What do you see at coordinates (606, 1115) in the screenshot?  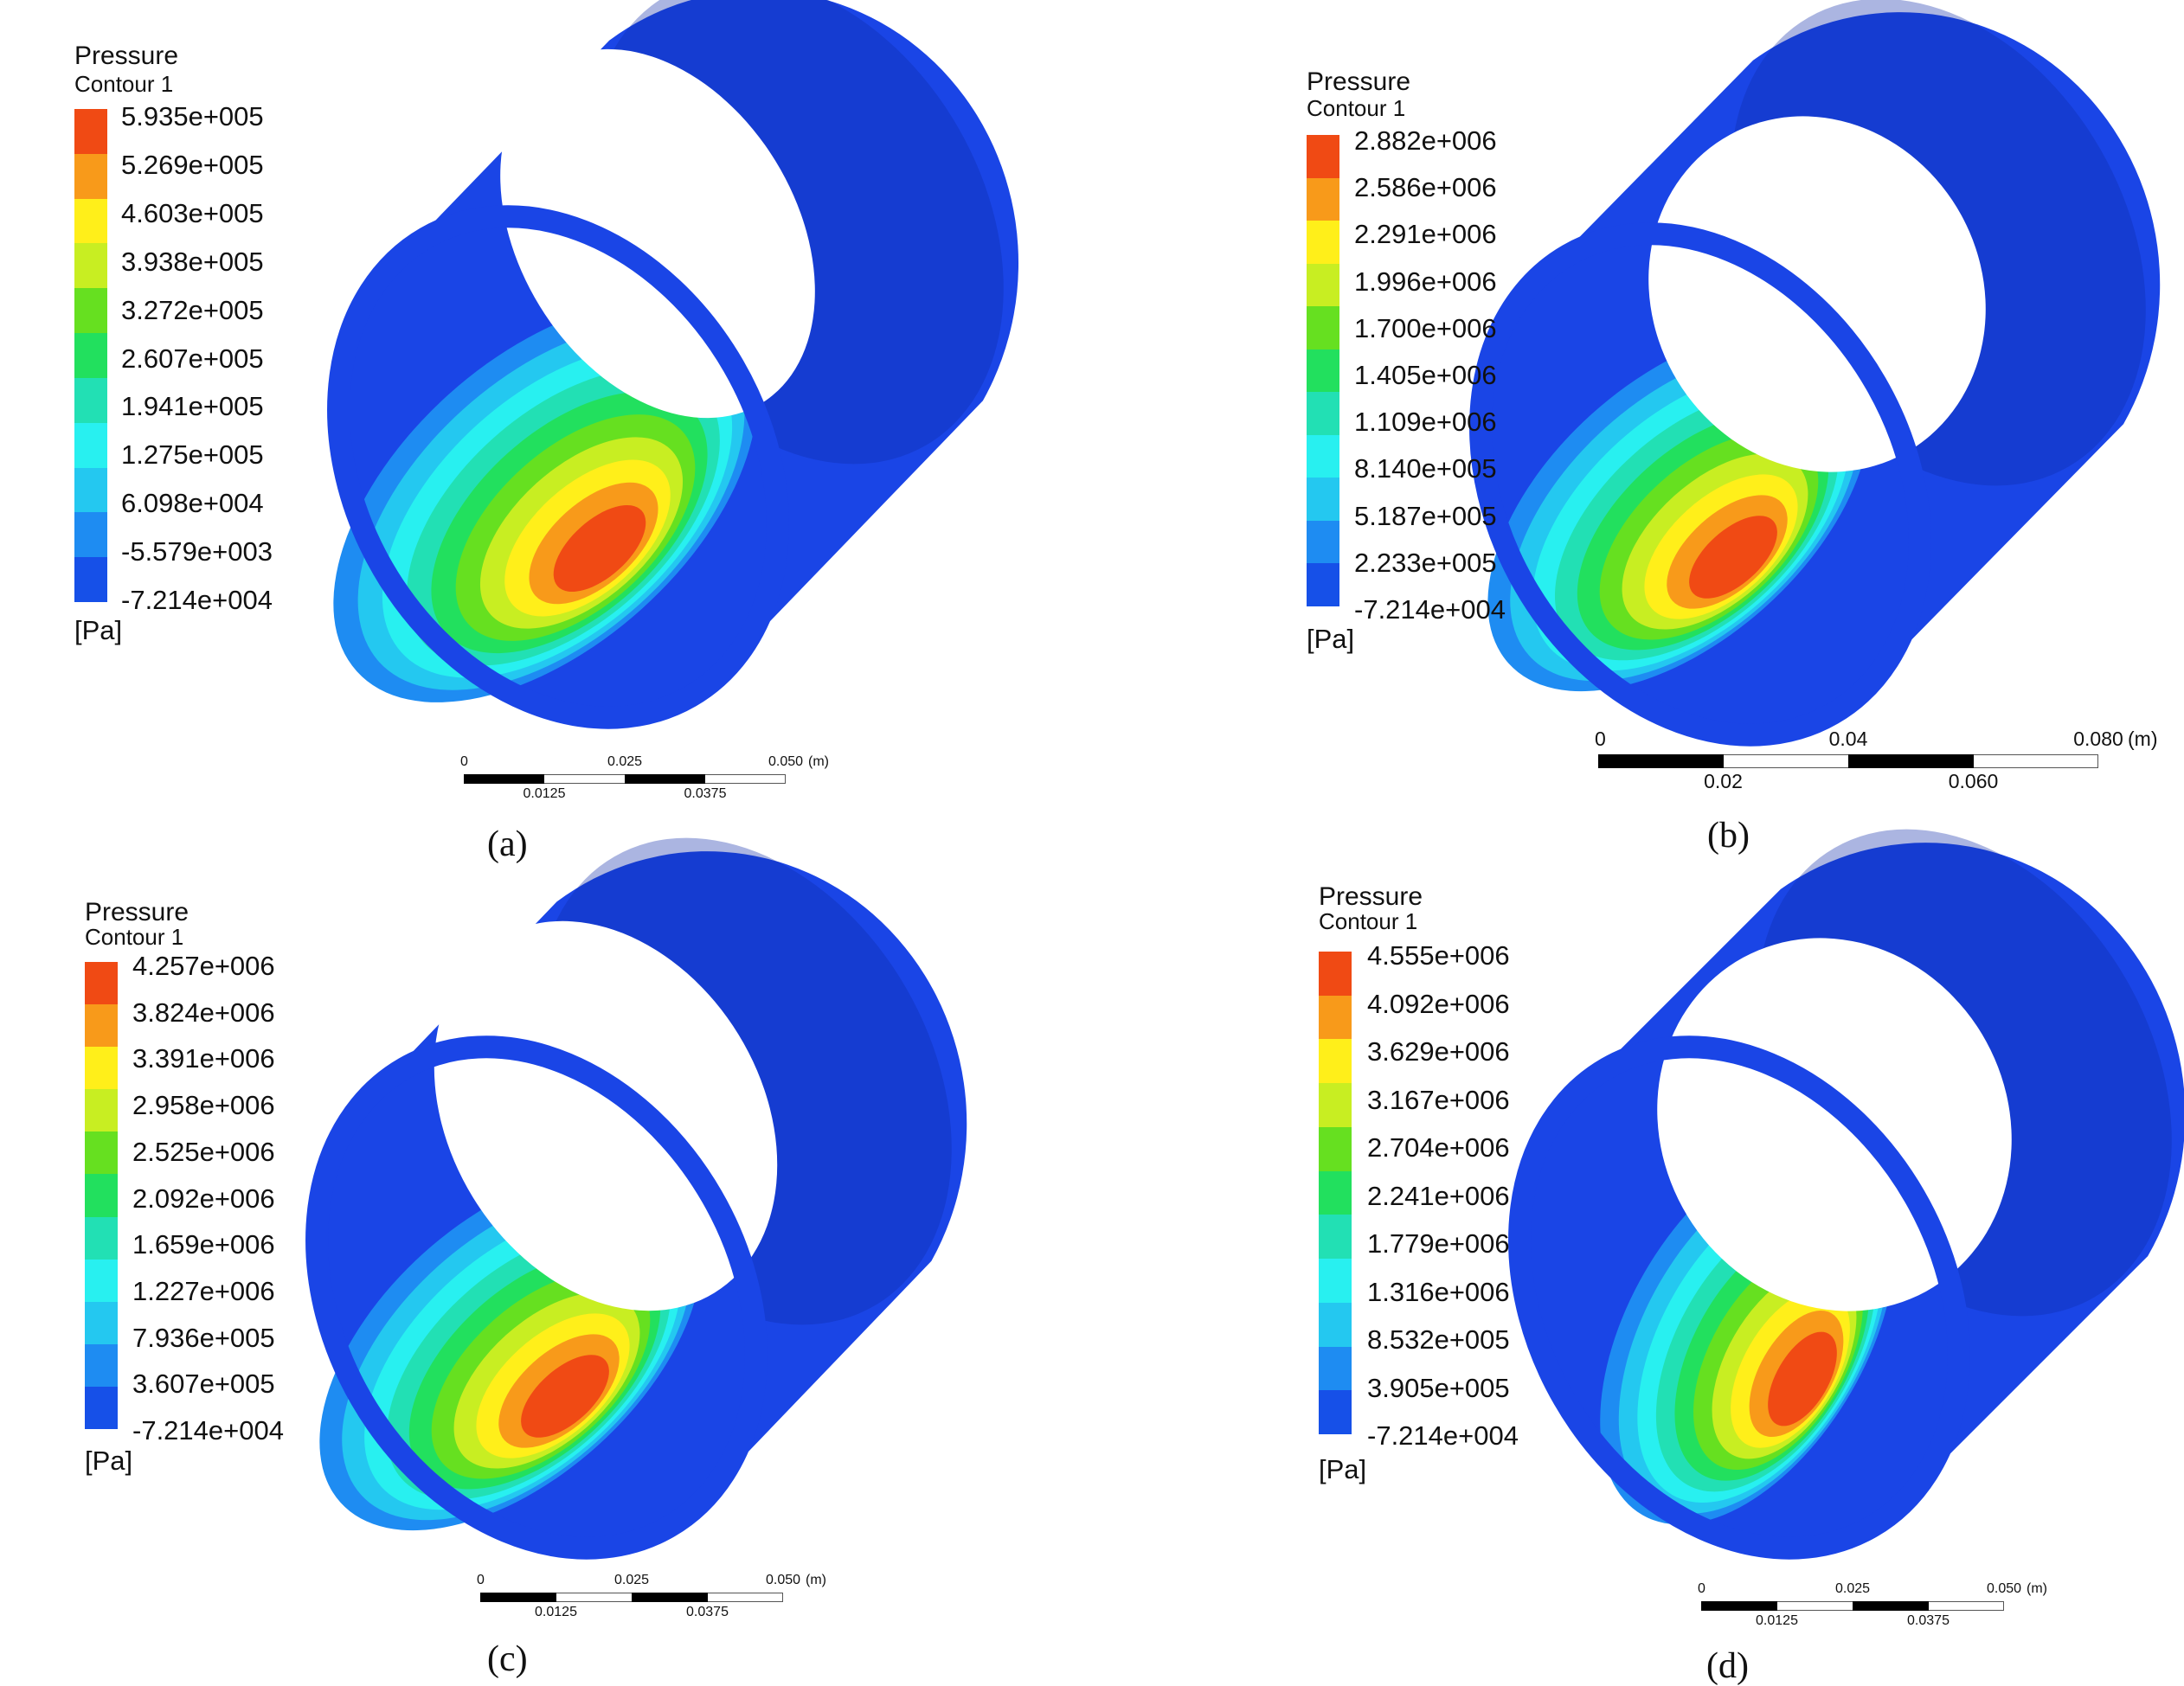 I see `cylinder-bore-opening` at bounding box center [606, 1115].